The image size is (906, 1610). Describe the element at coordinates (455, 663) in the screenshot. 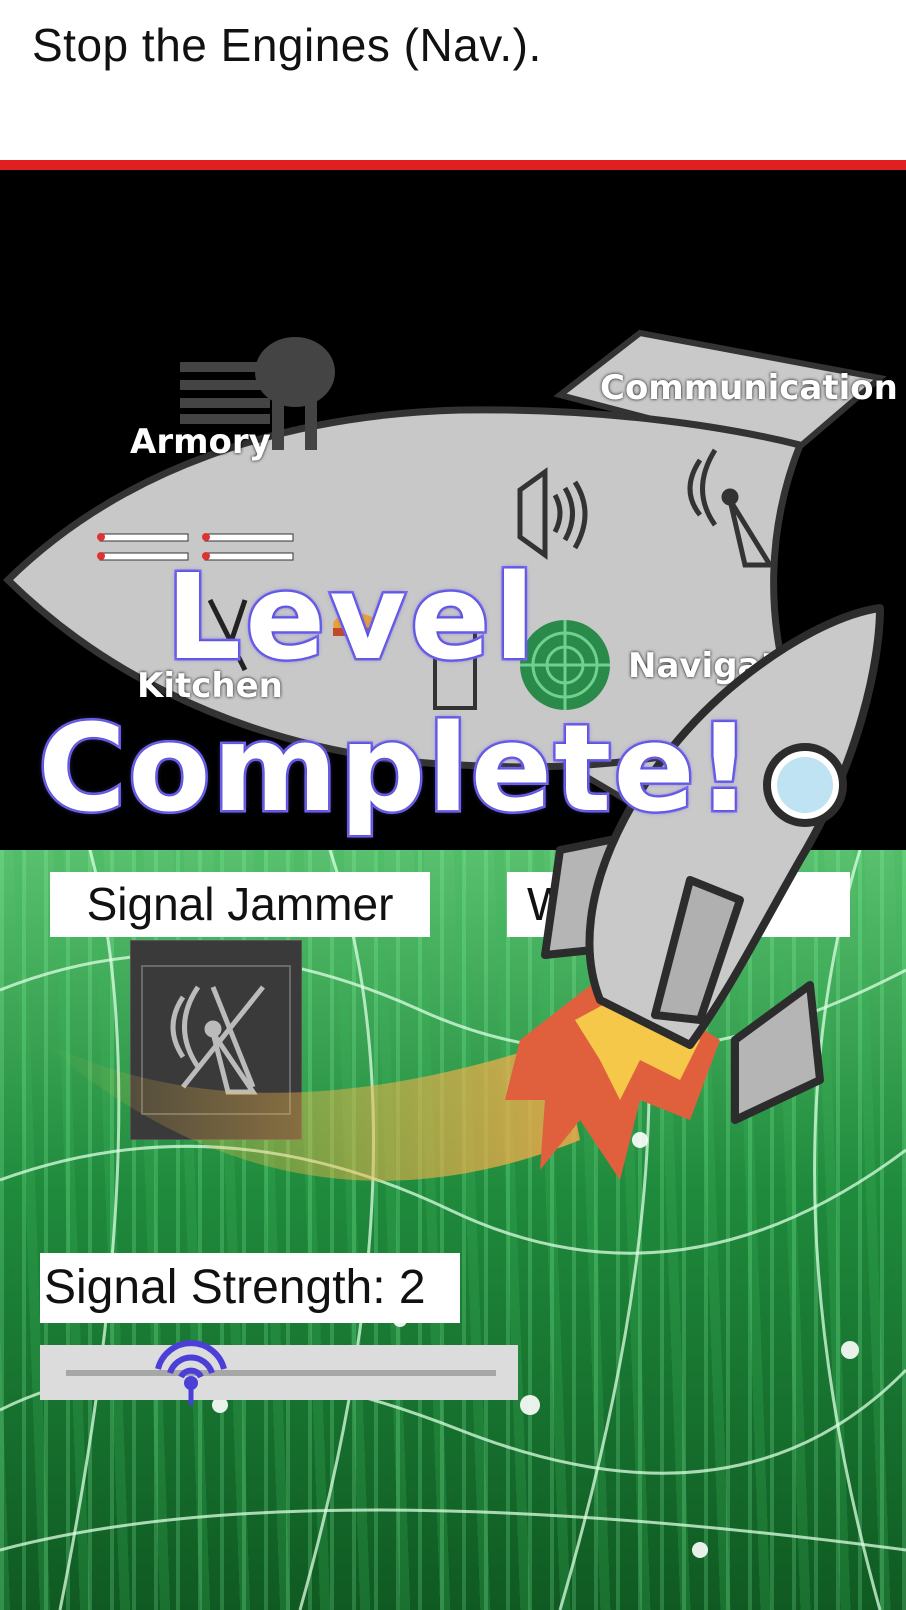

I see `fridge-icon` at that location.